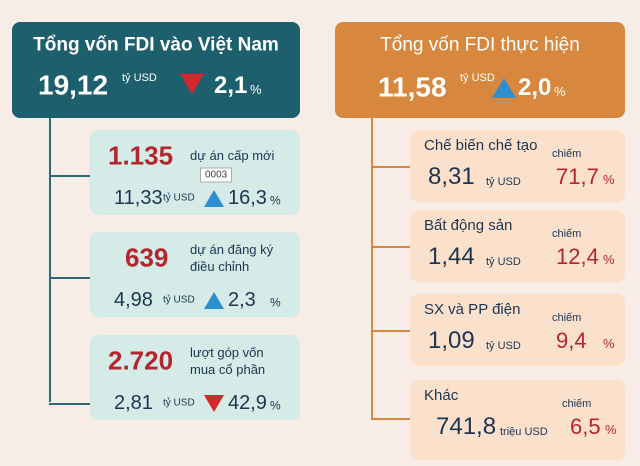 The width and height of the screenshot is (640, 466). What do you see at coordinates (242, 300) in the screenshot?
I see `change: 2,3` at bounding box center [242, 300].